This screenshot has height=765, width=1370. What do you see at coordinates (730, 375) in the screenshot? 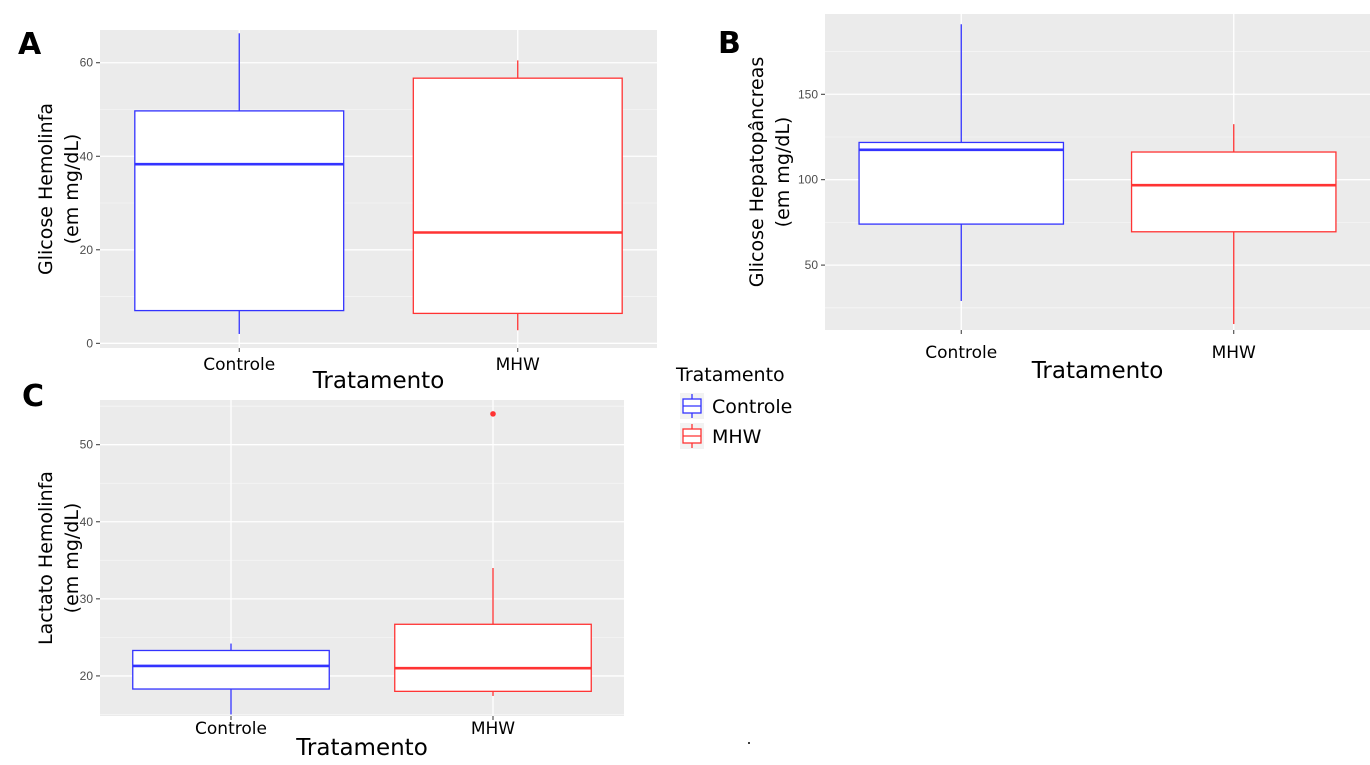
I see `legend-title: Tratamento` at bounding box center [730, 375].